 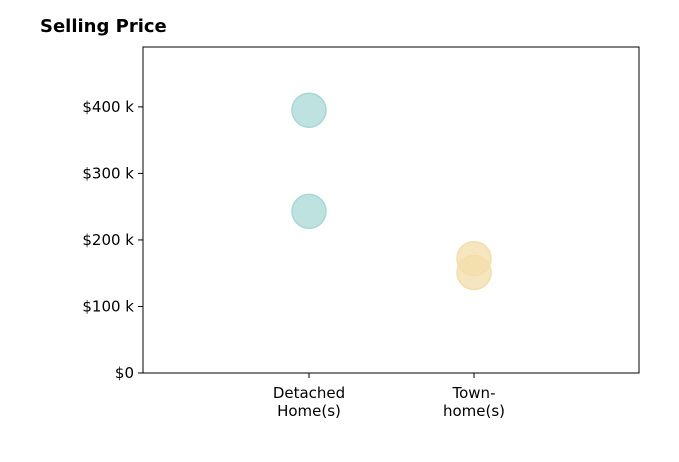 What do you see at coordinates (108, 240) in the screenshot?
I see `y-tick-label: $200 k` at bounding box center [108, 240].